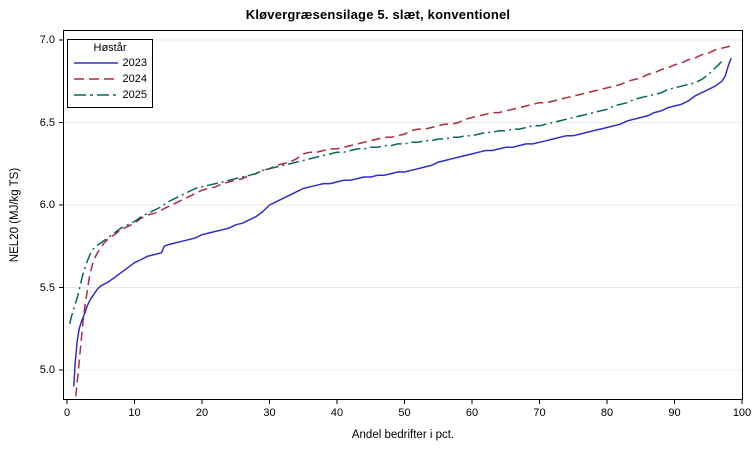  I want to click on legend-label: 2025, so click(134, 95).